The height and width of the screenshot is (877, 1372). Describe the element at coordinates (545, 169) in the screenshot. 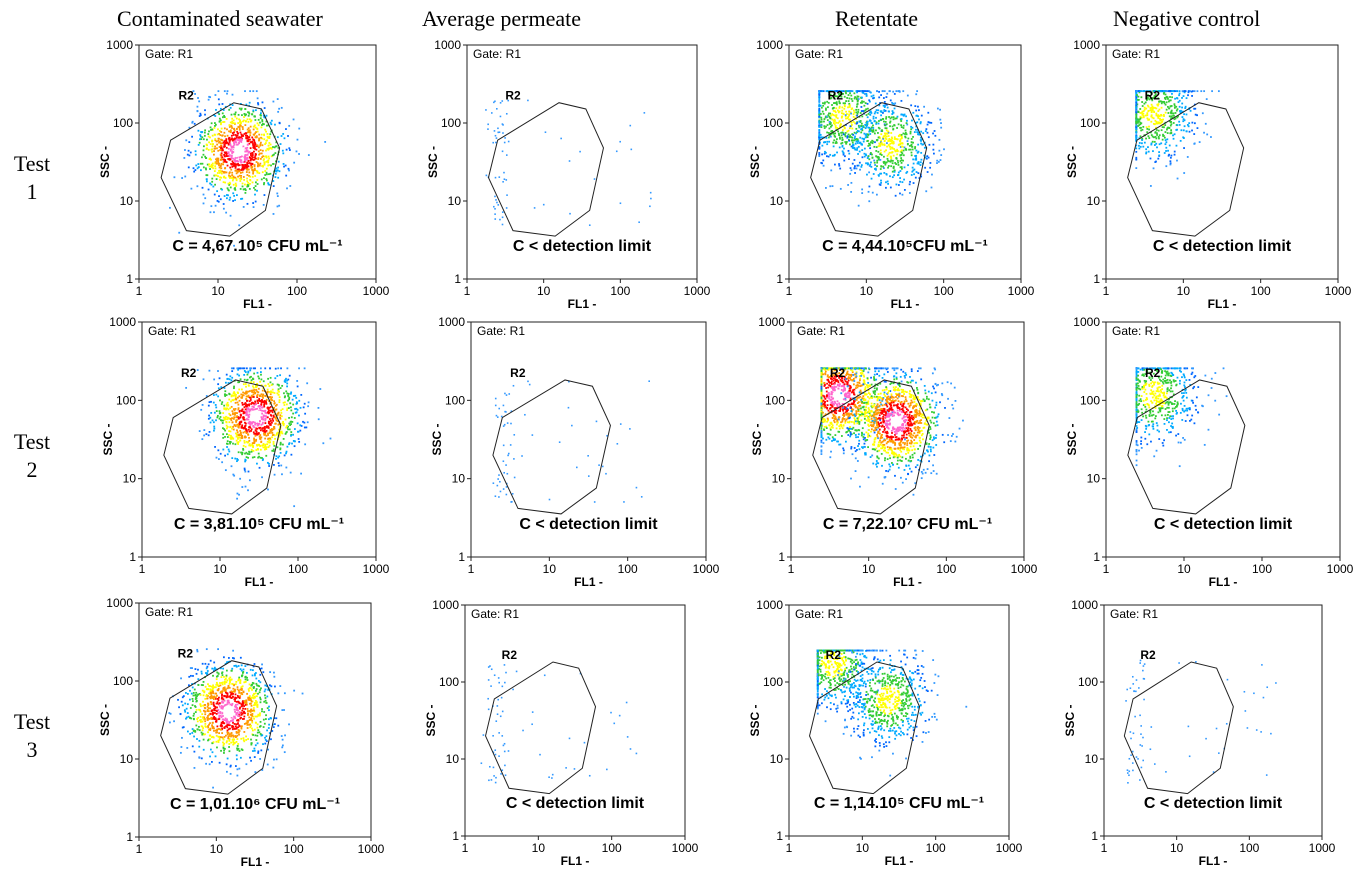

I see `gate-r2-polygon` at that location.